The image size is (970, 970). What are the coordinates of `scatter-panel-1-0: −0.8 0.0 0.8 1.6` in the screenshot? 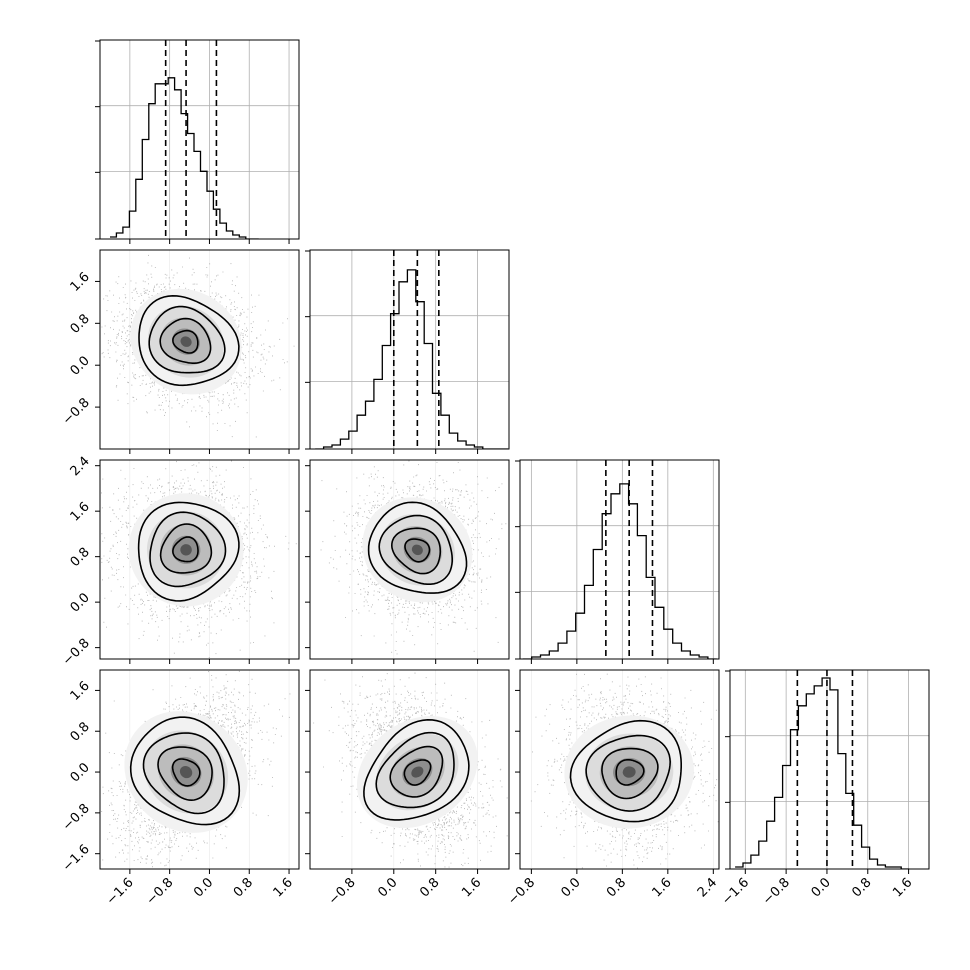 It's located at (180, 351).